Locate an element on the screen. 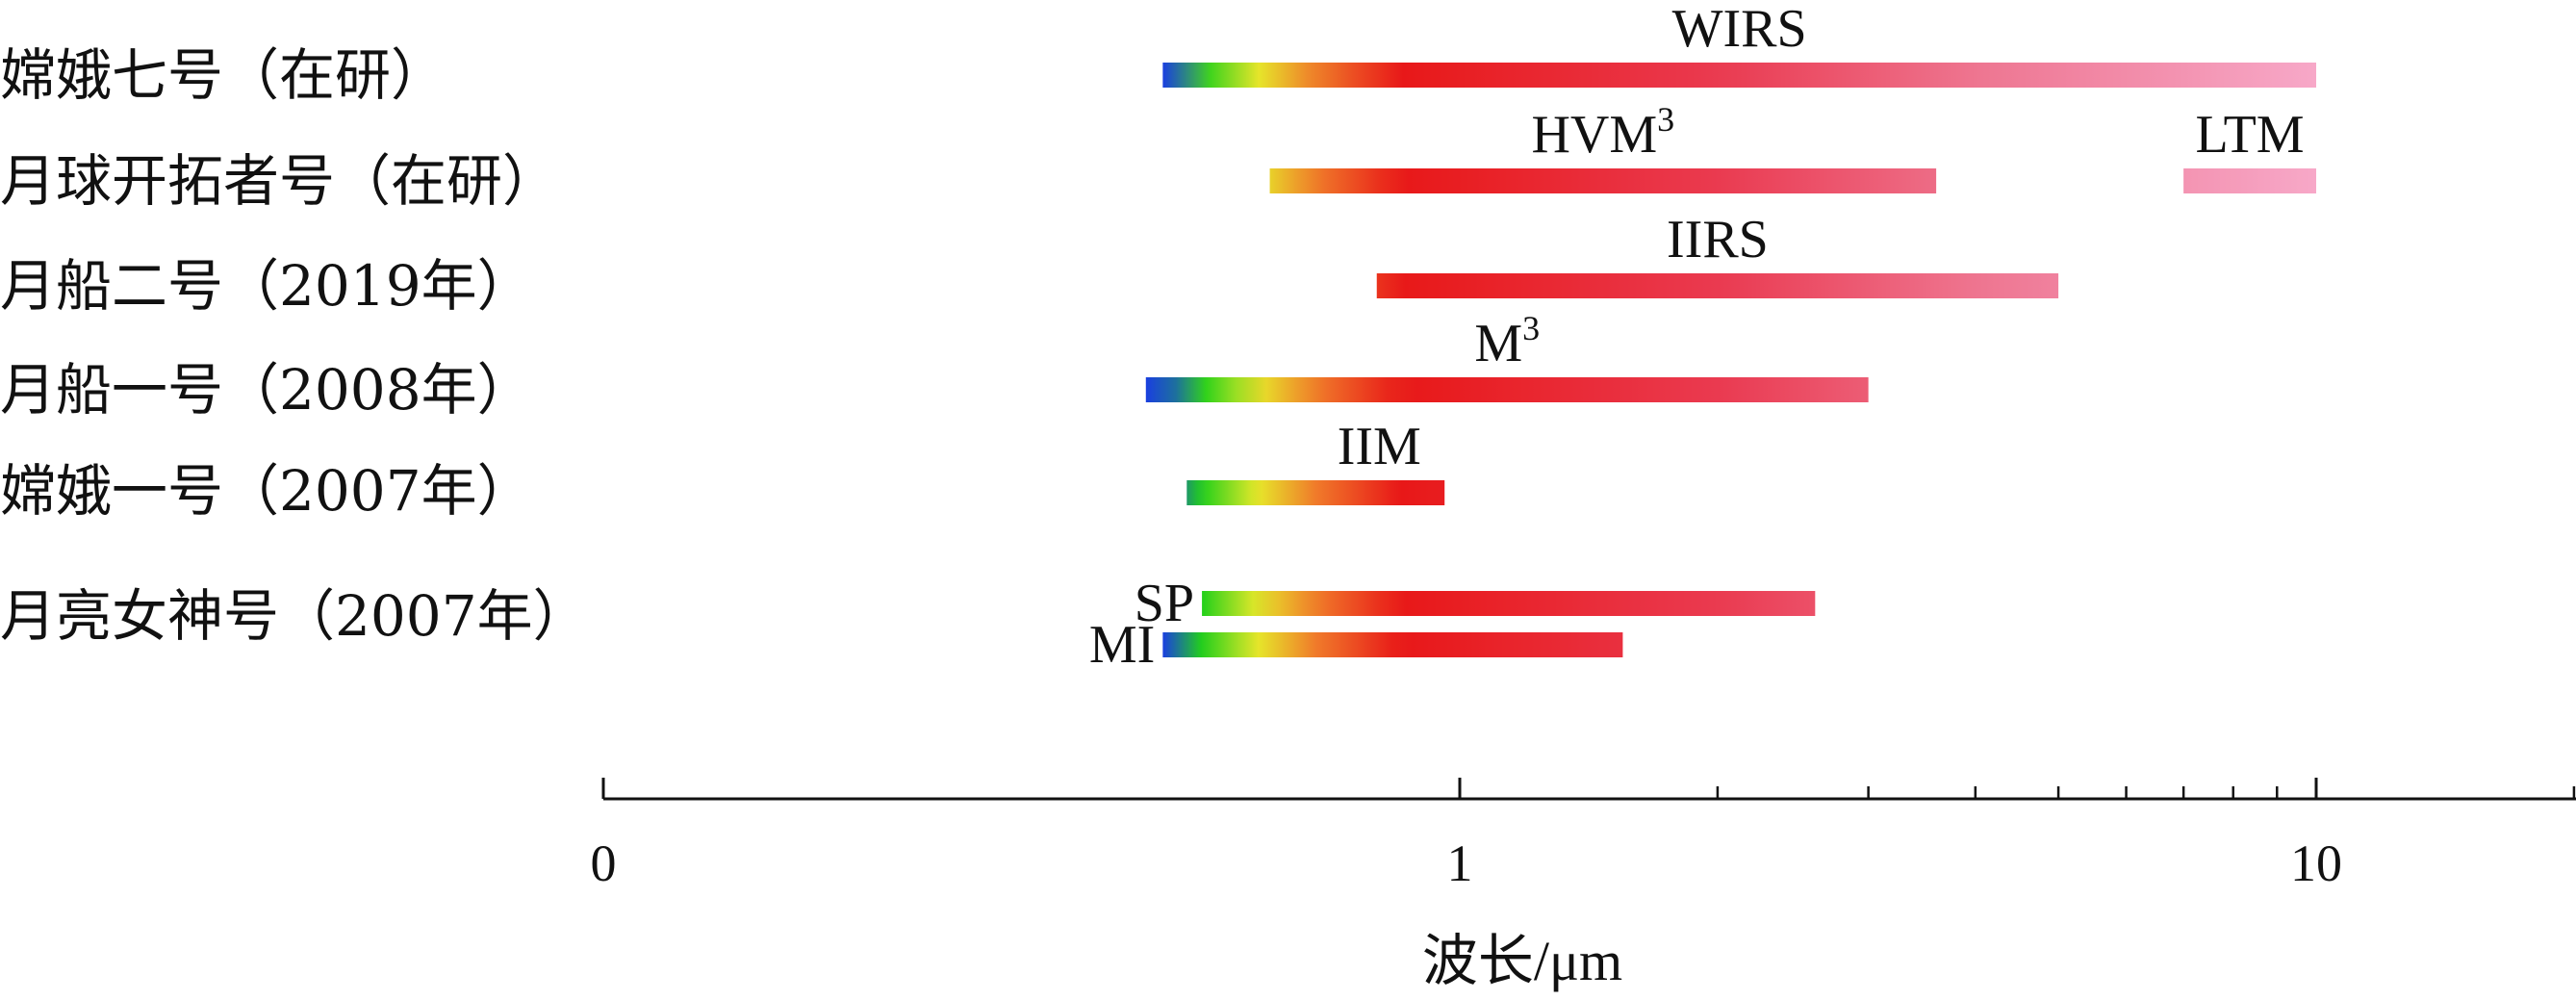  x-axis-title: 波长/μm is located at coordinates (1522, 961).